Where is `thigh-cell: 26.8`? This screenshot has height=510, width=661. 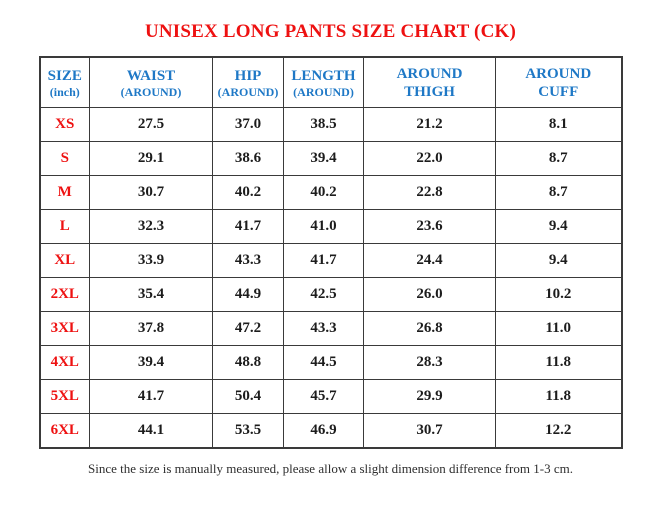
thigh-cell: 26.8 is located at coordinates (429, 328).